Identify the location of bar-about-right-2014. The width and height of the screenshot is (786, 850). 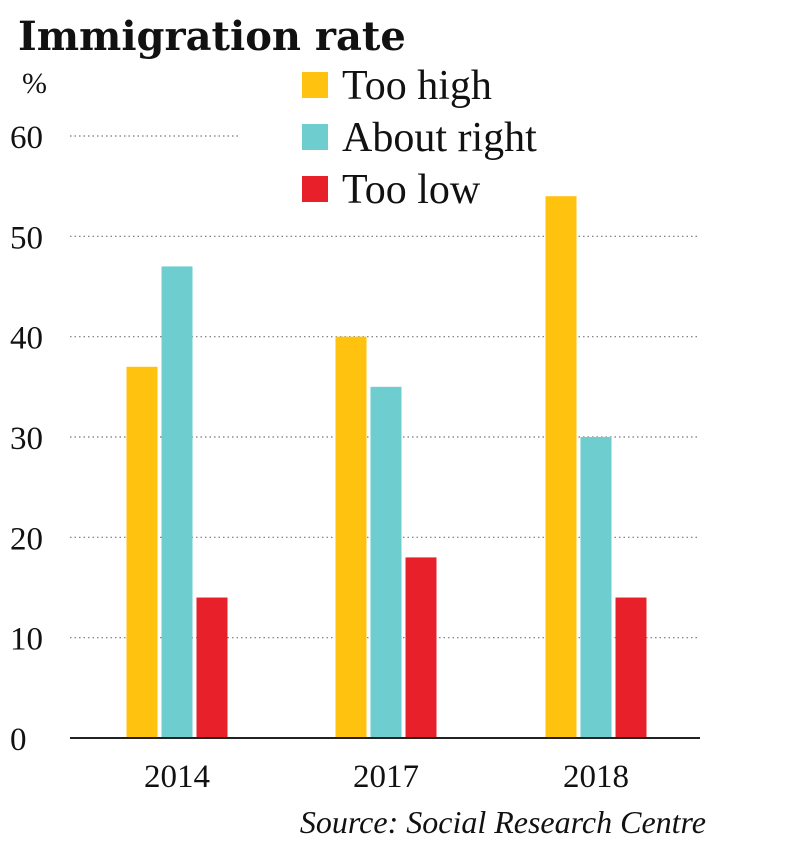
(177, 502).